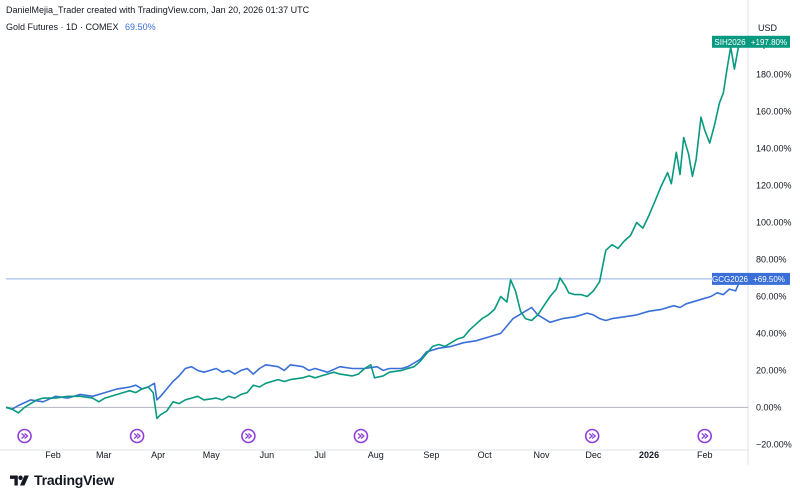 The height and width of the screenshot is (501, 800). Describe the element at coordinates (74, 480) in the screenshot. I see `brand-name: TradingView` at that location.